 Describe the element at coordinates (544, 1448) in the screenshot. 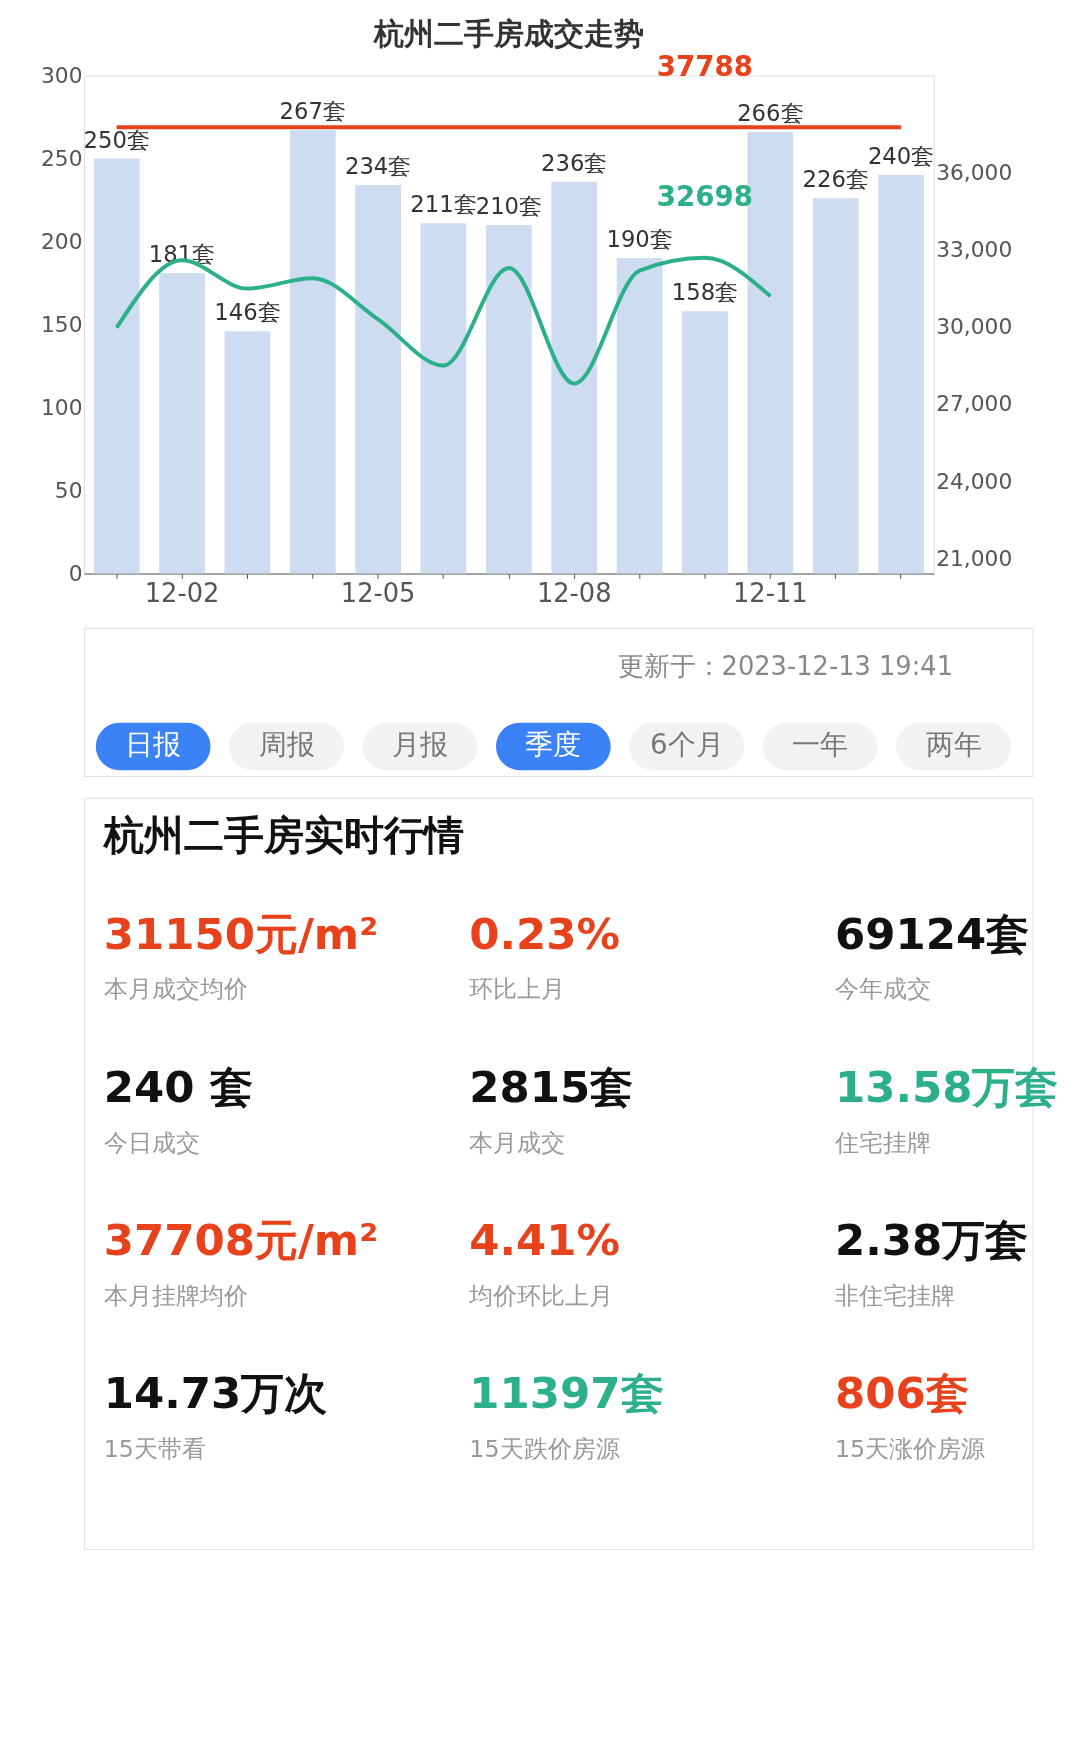

I see `text: 15天跌价房源` at that location.